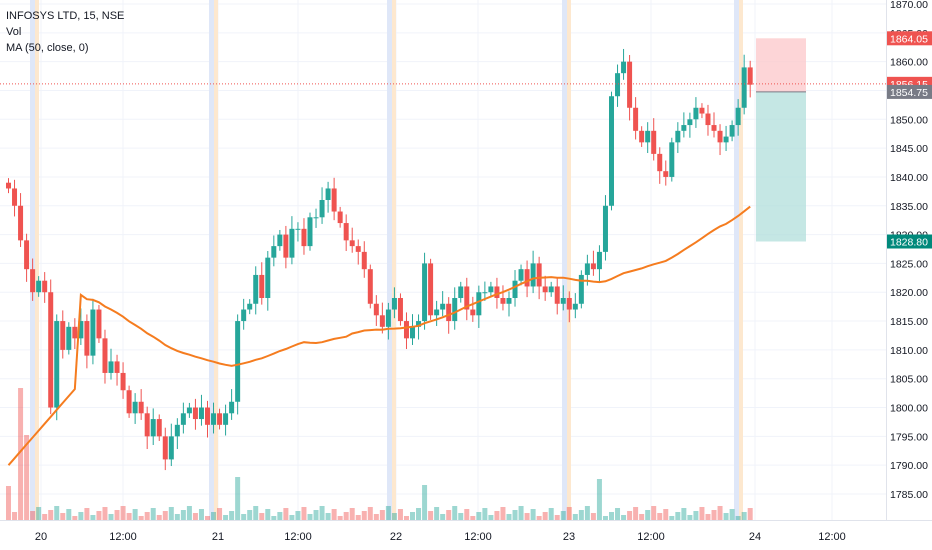  Describe the element at coordinates (909, 38) in the screenshot. I see `price-label-stop` at that location.